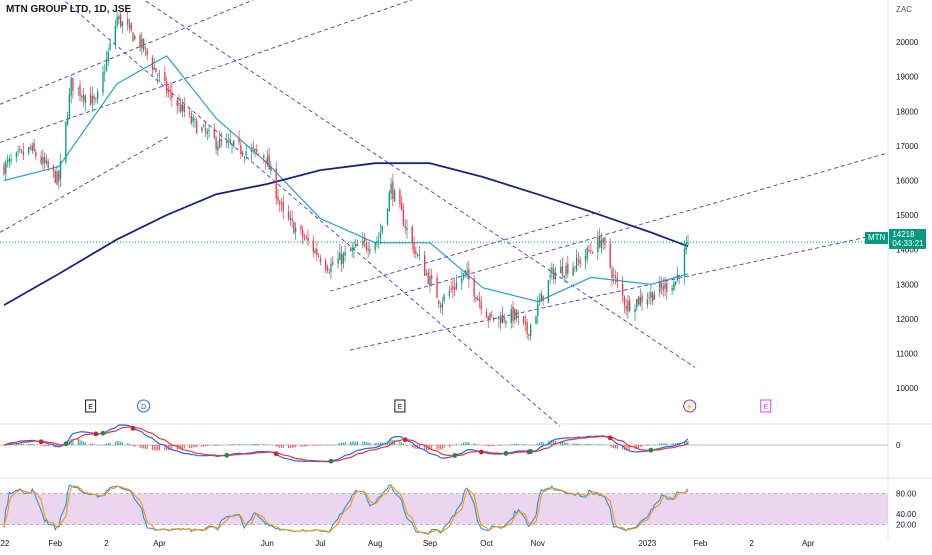 This screenshot has width=932, height=555. I want to click on price-tick-label: 17000, so click(907, 146).